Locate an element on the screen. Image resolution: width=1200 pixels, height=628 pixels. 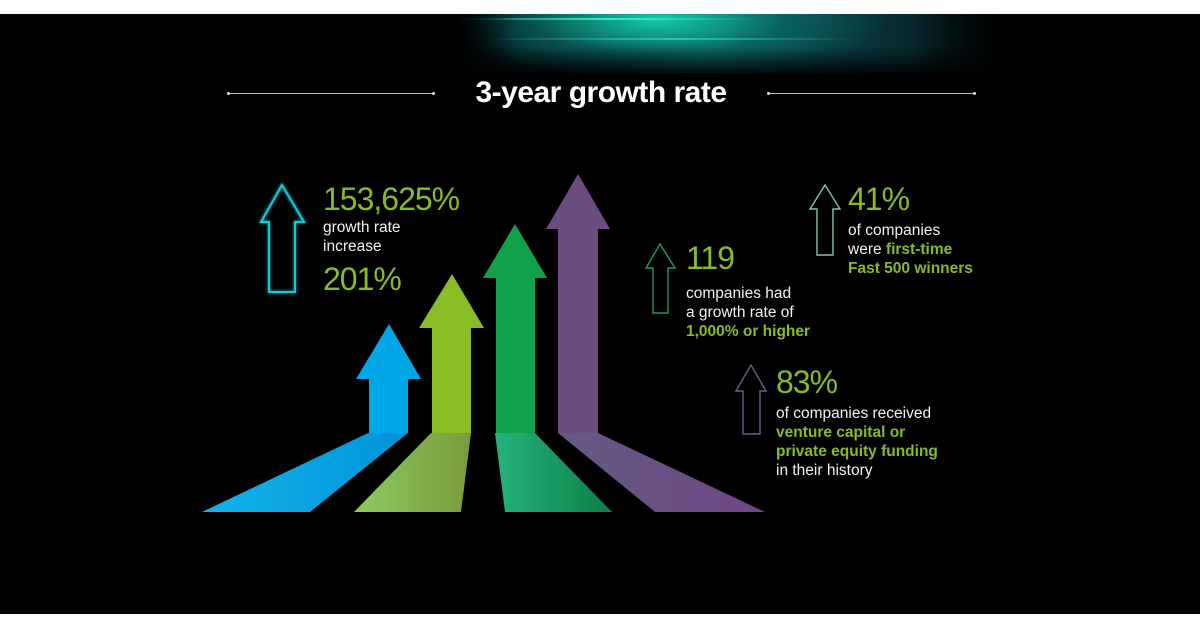
stat-label-line: companies had is located at coordinates (739, 293).